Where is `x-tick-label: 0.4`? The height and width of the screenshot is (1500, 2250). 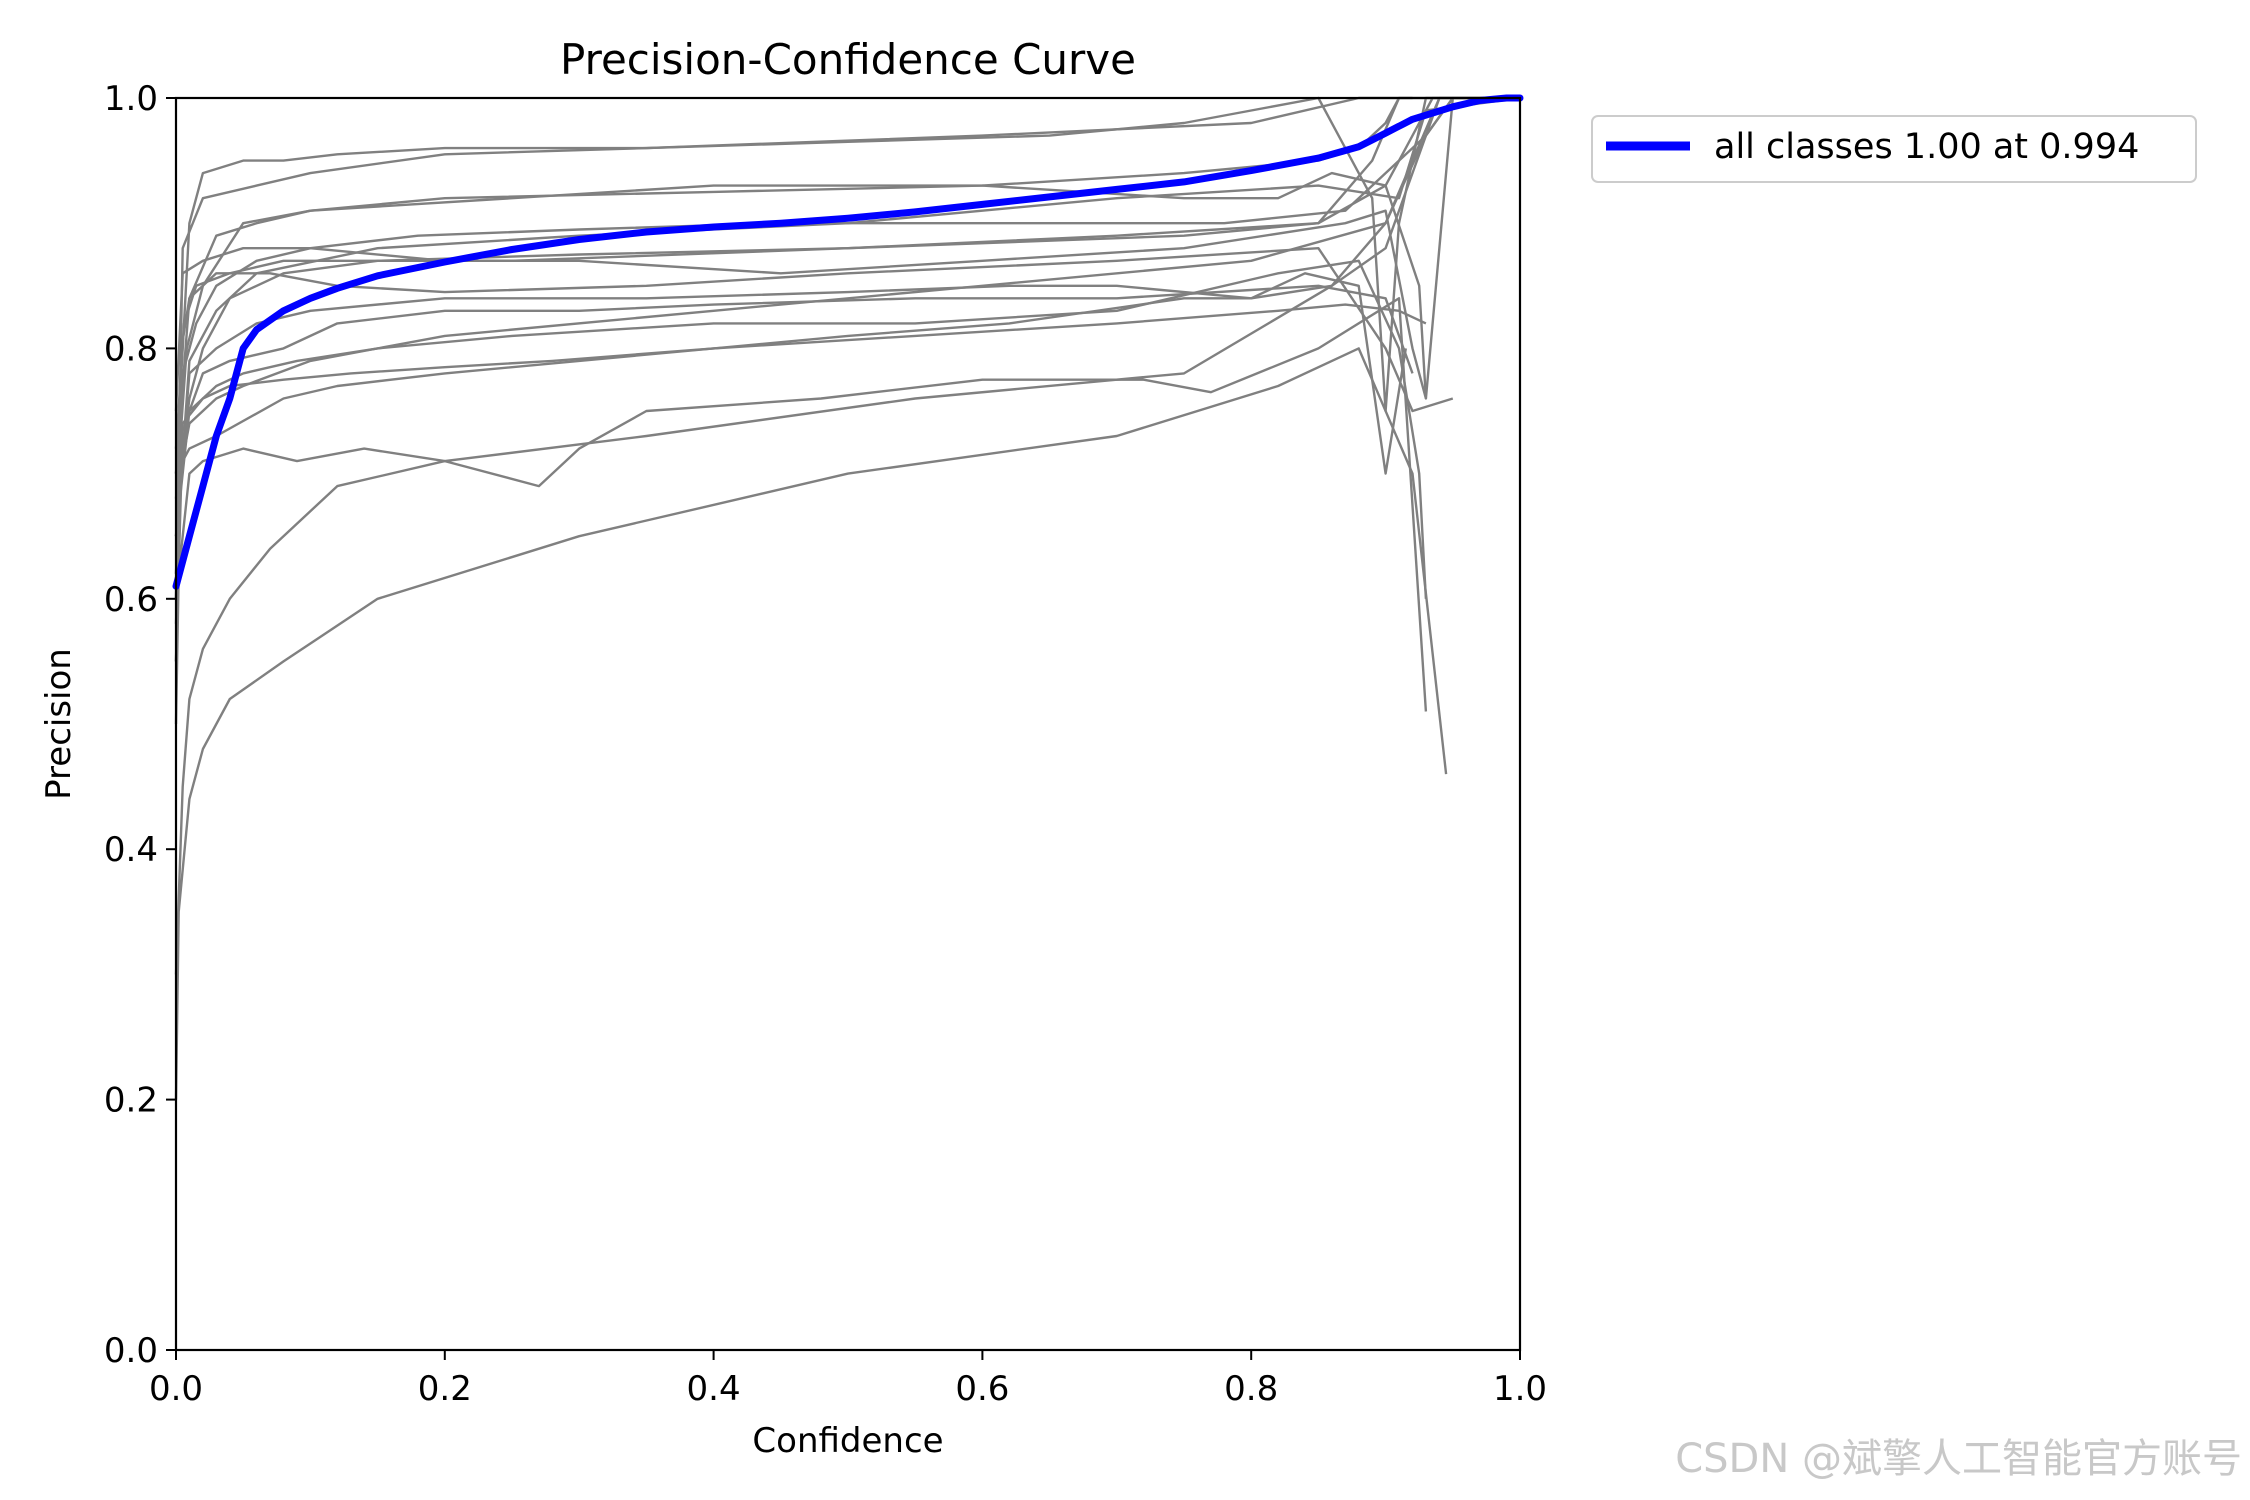
x-tick-label: 0.4 is located at coordinates (714, 1389).